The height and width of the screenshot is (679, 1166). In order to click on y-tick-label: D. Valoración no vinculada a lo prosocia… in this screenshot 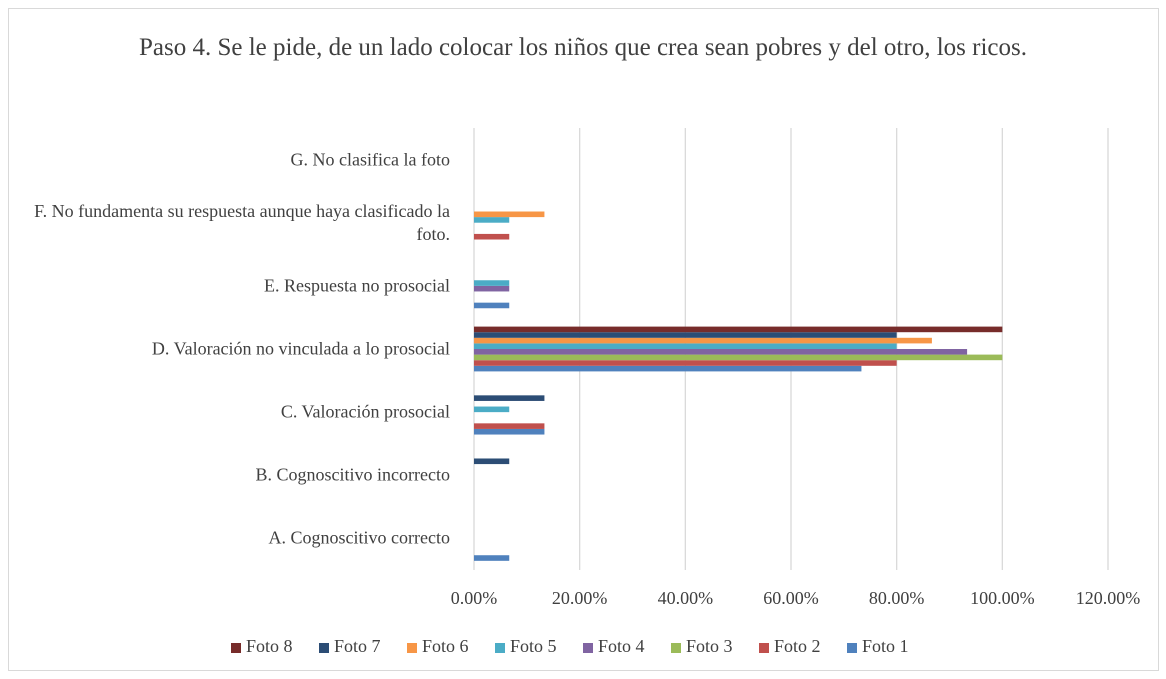, I will do `click(300, 348)`.